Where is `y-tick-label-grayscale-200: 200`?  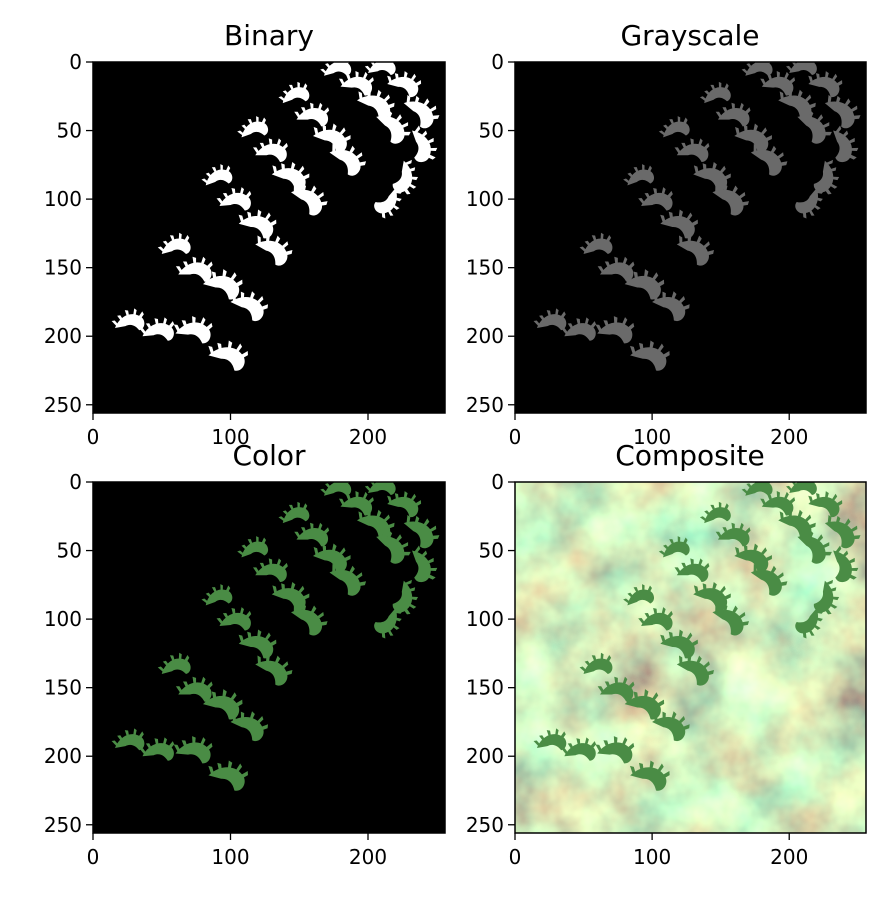 y-tick-label-grayscale-200: 200 is located at coordinates (485, 336).